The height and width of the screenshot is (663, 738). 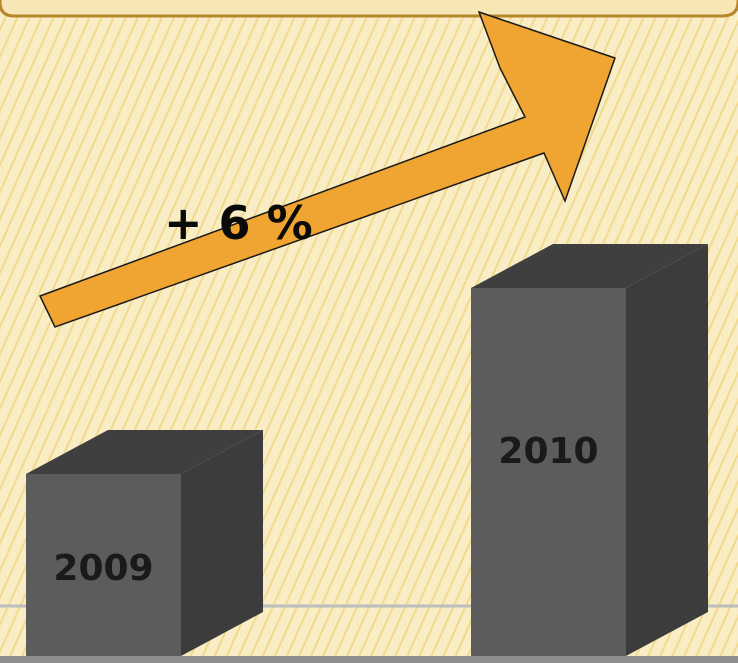 I want to click on bar-label: 2009, so click(x=103, y=568).